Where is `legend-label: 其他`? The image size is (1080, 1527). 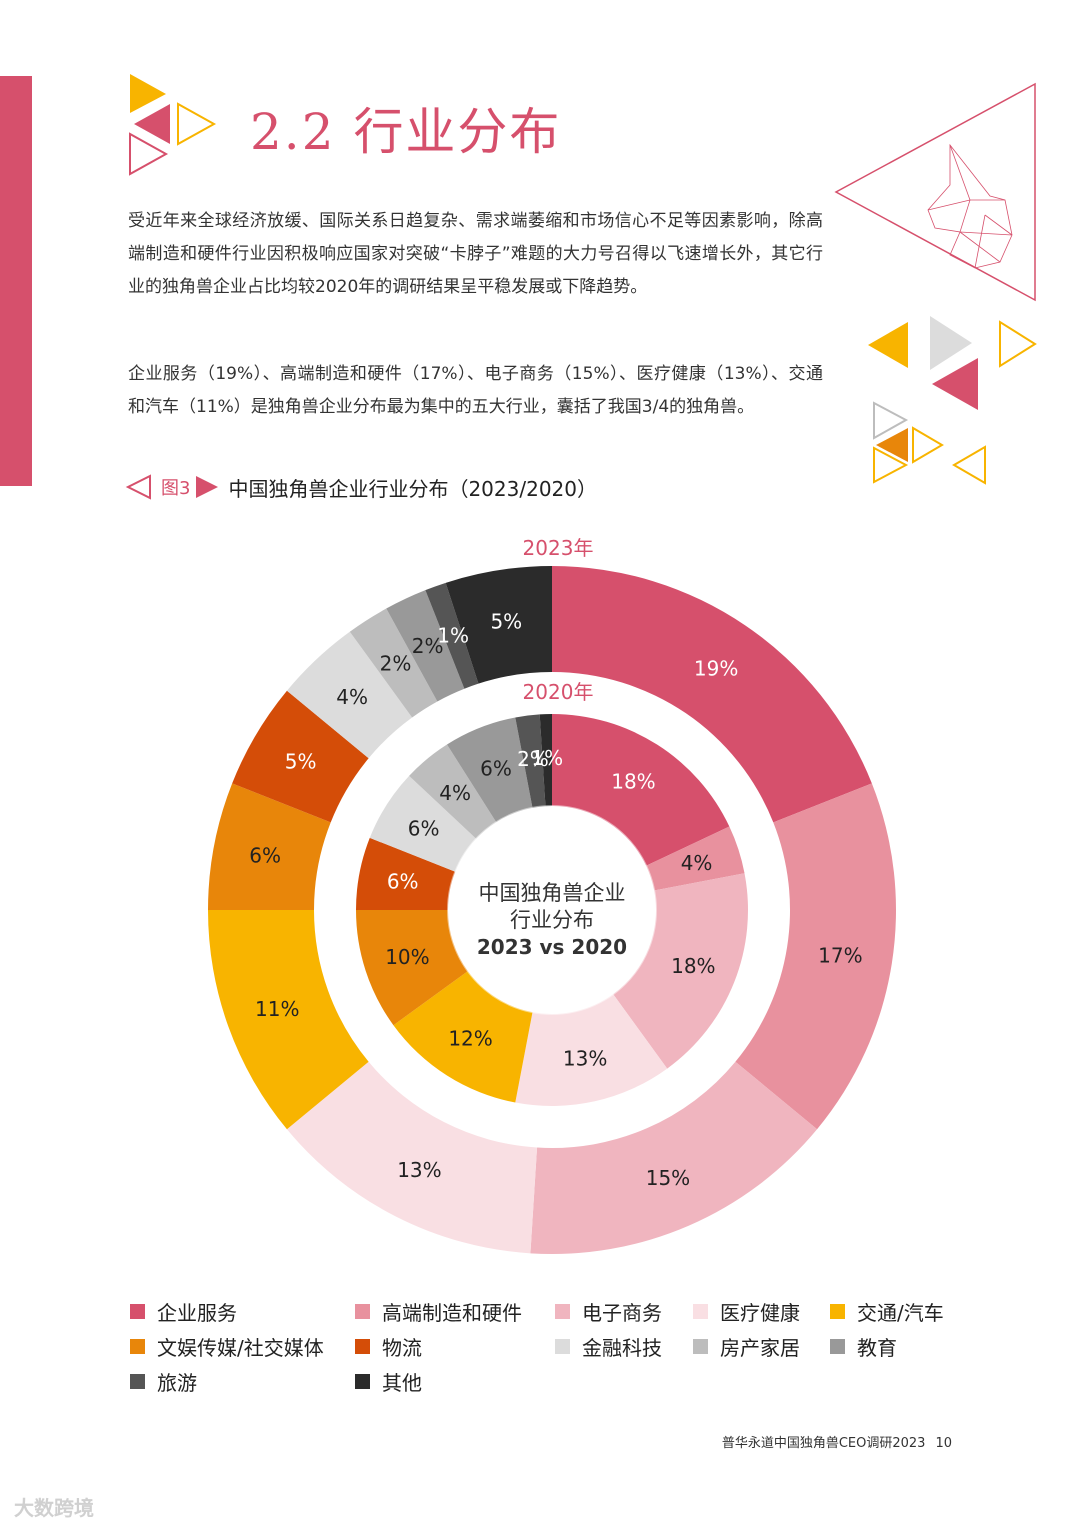 legend-label: 其他 is located at coordinates (402, 1383).